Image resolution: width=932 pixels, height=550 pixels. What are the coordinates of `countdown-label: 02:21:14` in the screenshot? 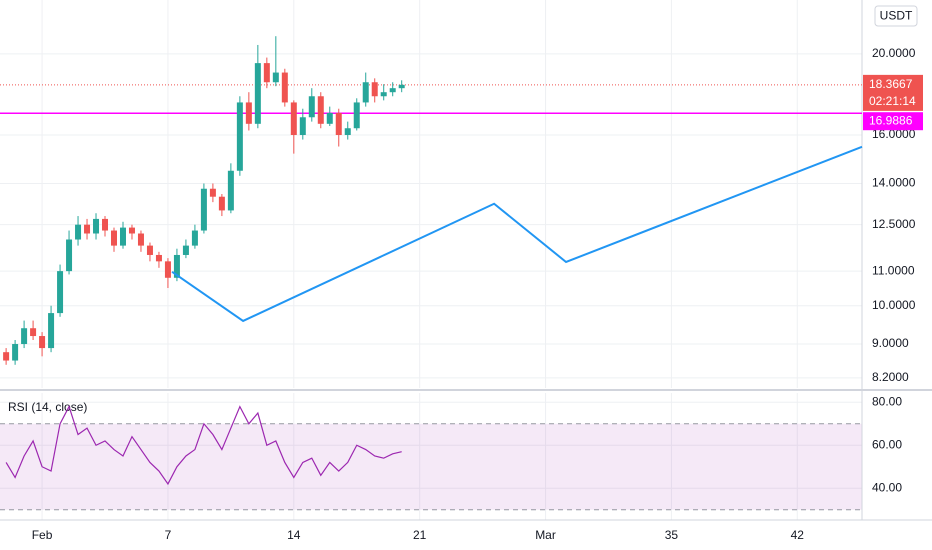 It's located at (892, 101).